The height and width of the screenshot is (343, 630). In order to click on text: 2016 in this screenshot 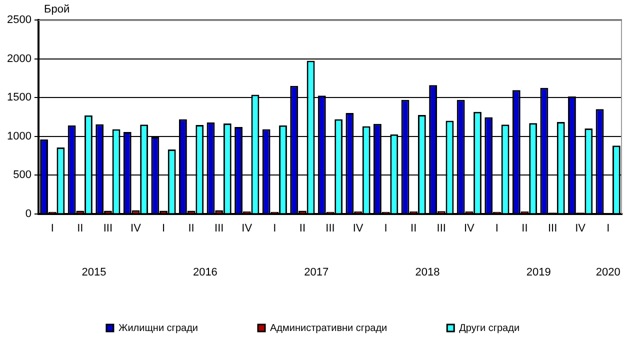, I will do `click(205, 272)`.